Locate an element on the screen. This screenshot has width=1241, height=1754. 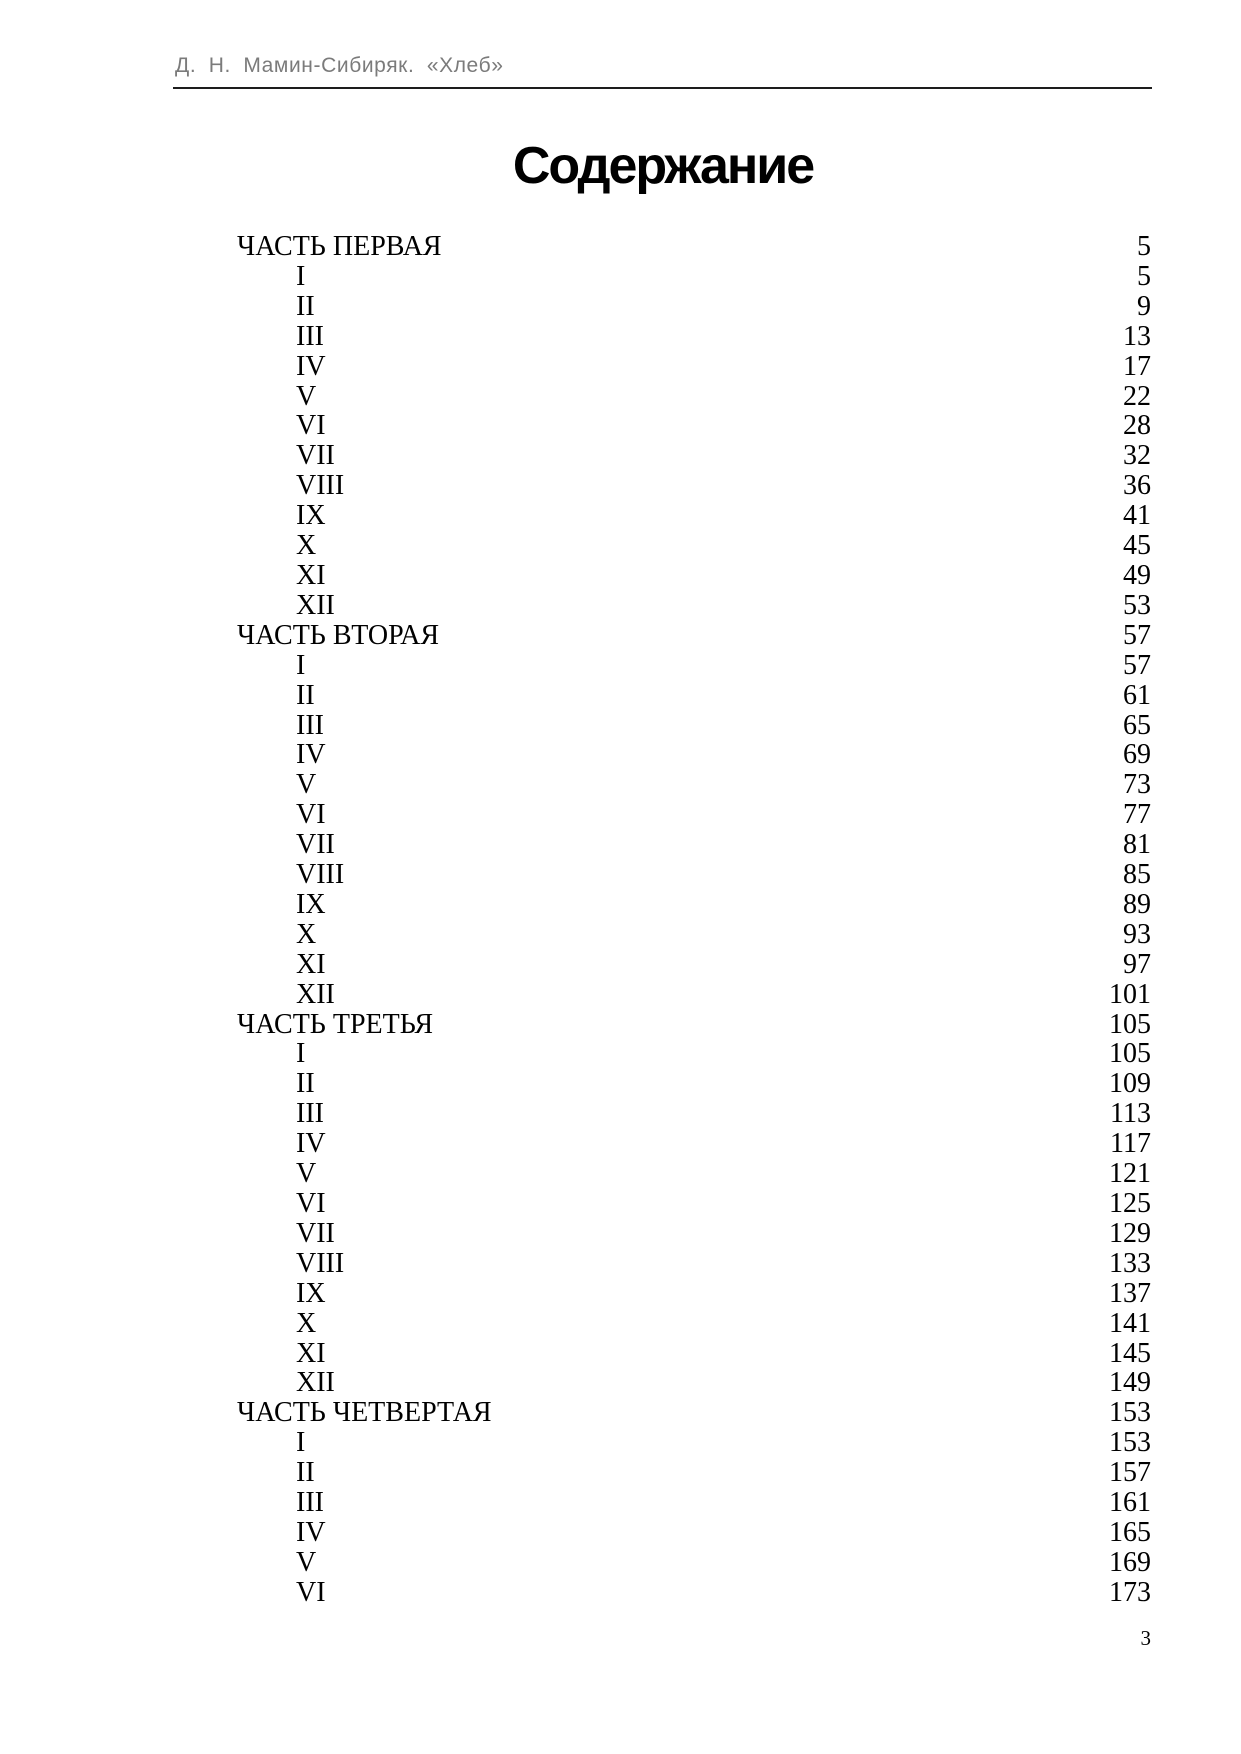
toc-chapter-row: XI 97 is located at coordinates (663, 964).